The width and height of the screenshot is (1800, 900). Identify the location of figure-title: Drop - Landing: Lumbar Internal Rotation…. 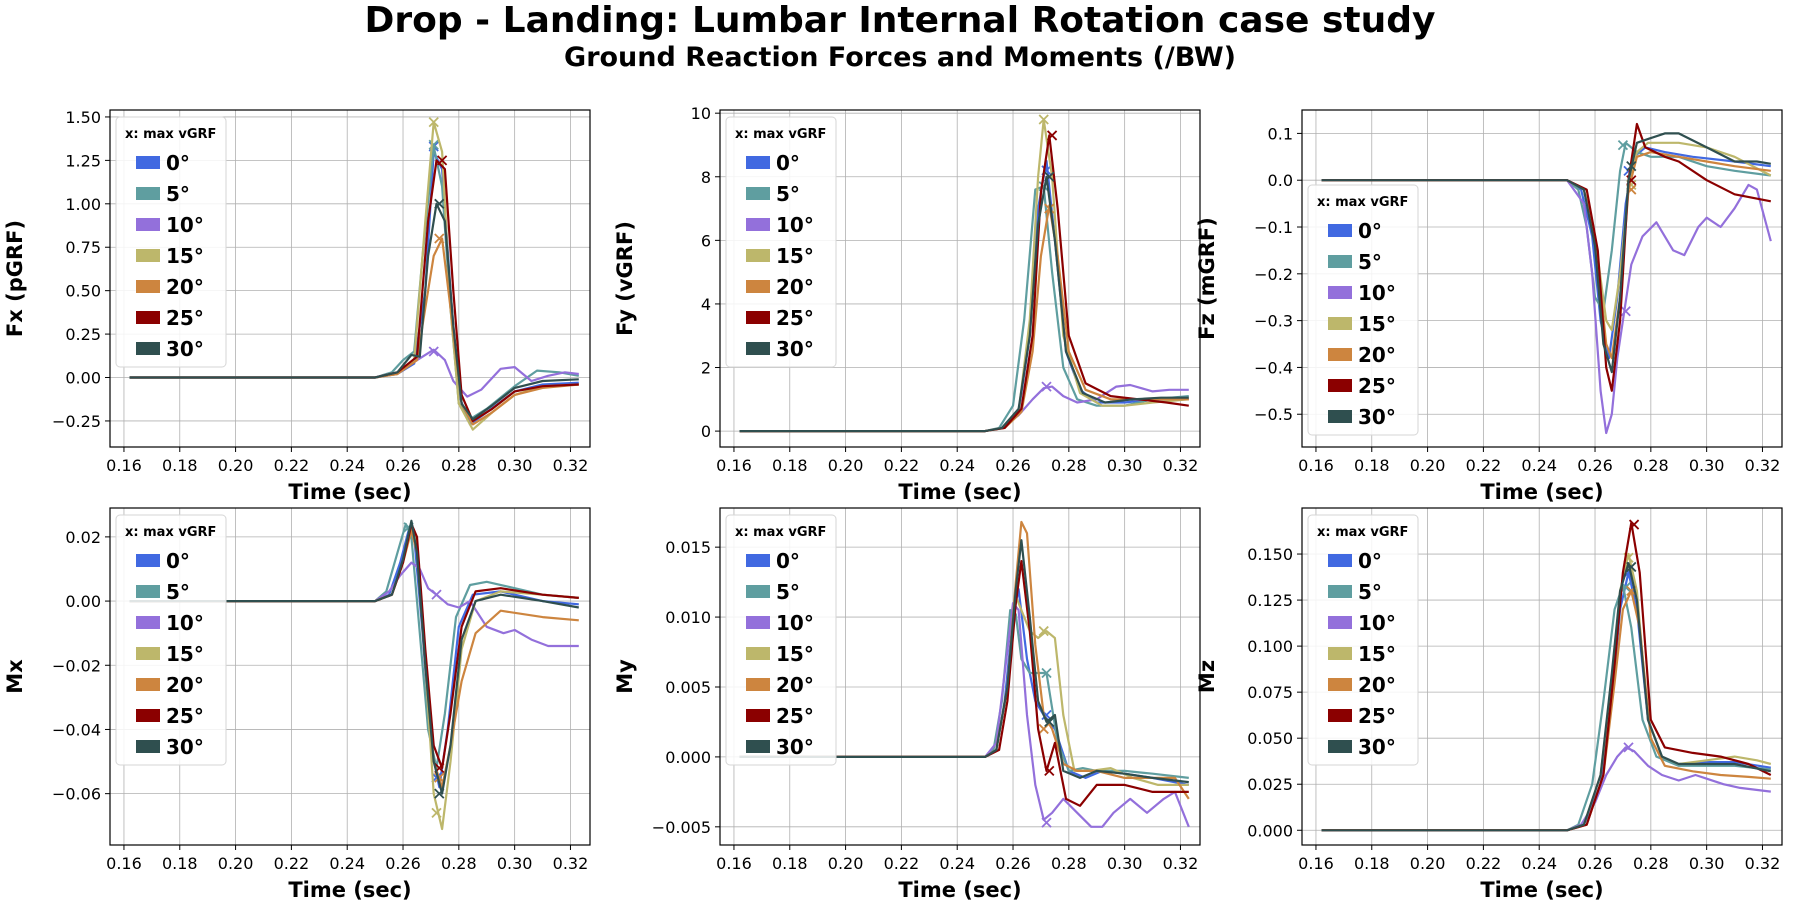
(900, 20).